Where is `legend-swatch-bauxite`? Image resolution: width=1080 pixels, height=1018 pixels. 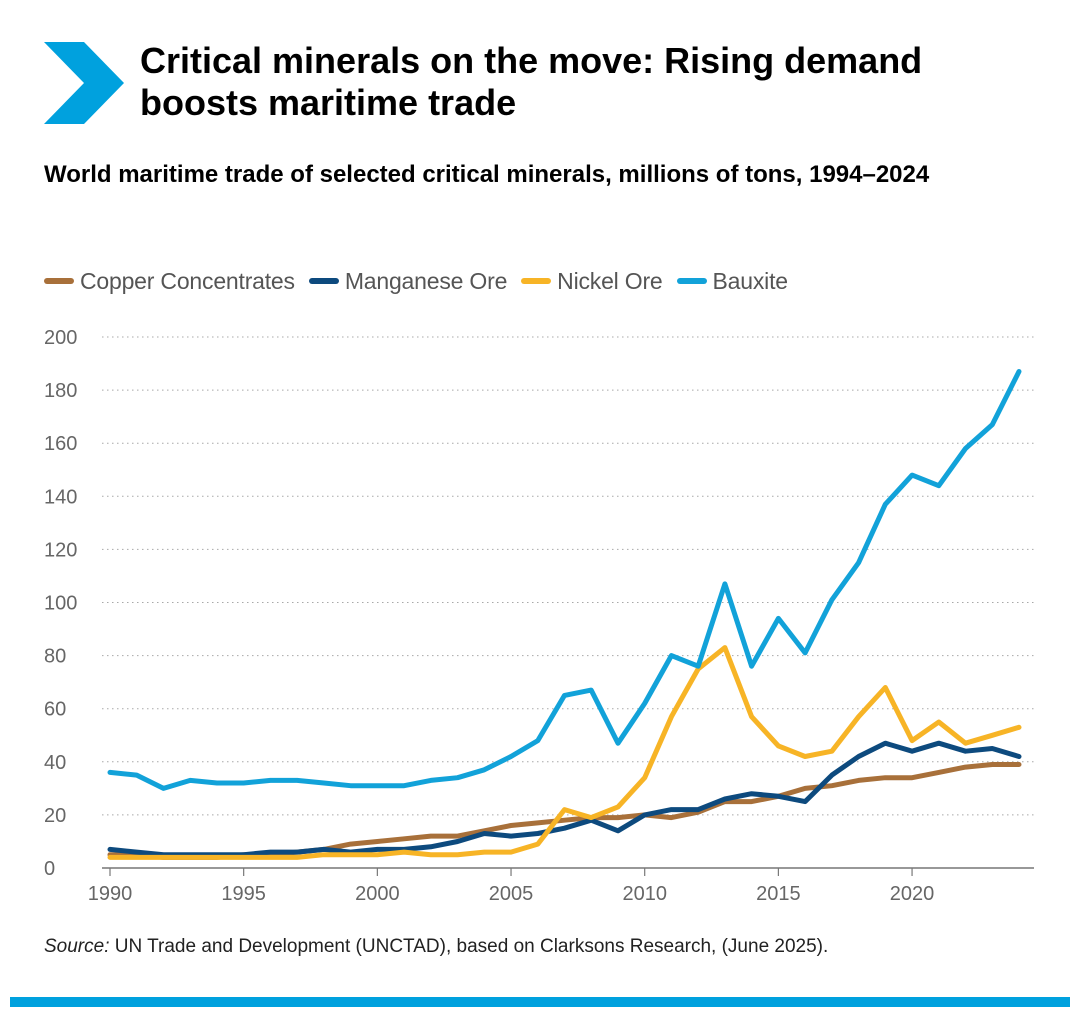
legend-swatch-bauxite is located at coordinates (691, 281).